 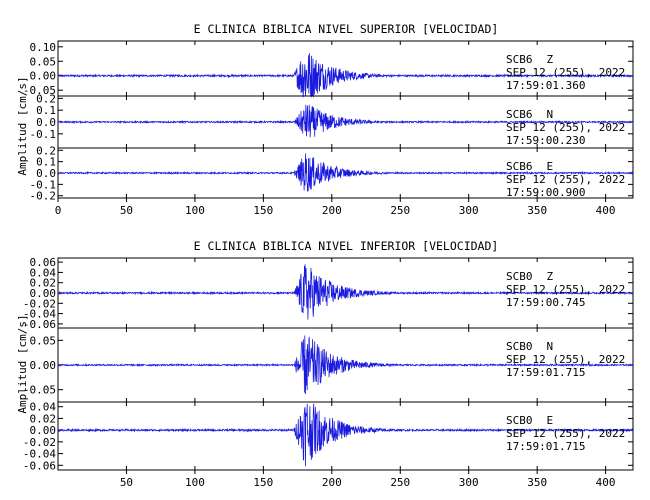 I want to click on station-label: SCB0 N, so click(x=529, y=346).